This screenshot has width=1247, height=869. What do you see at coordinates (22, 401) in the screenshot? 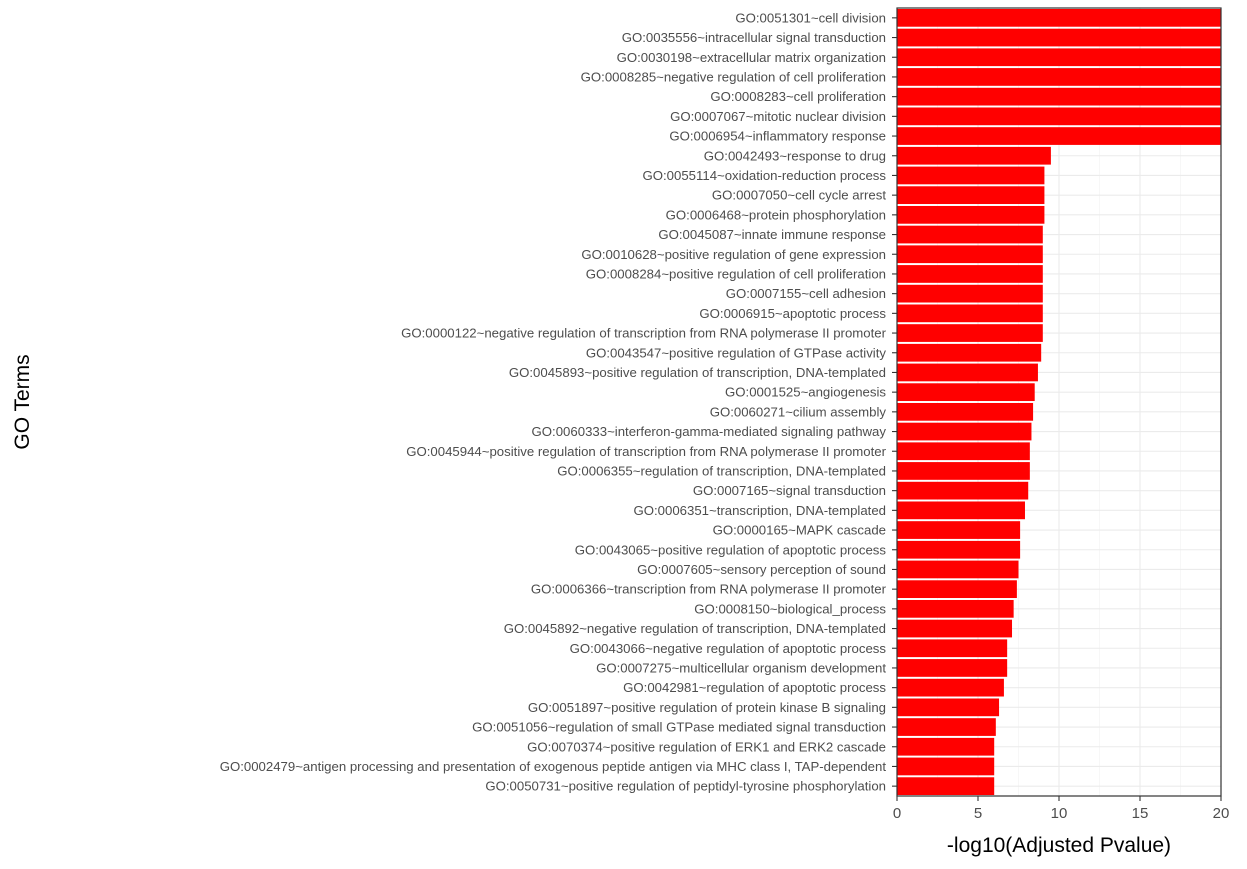
I see `y-axis-title: GO Terms` at bounding box center [22, 401].